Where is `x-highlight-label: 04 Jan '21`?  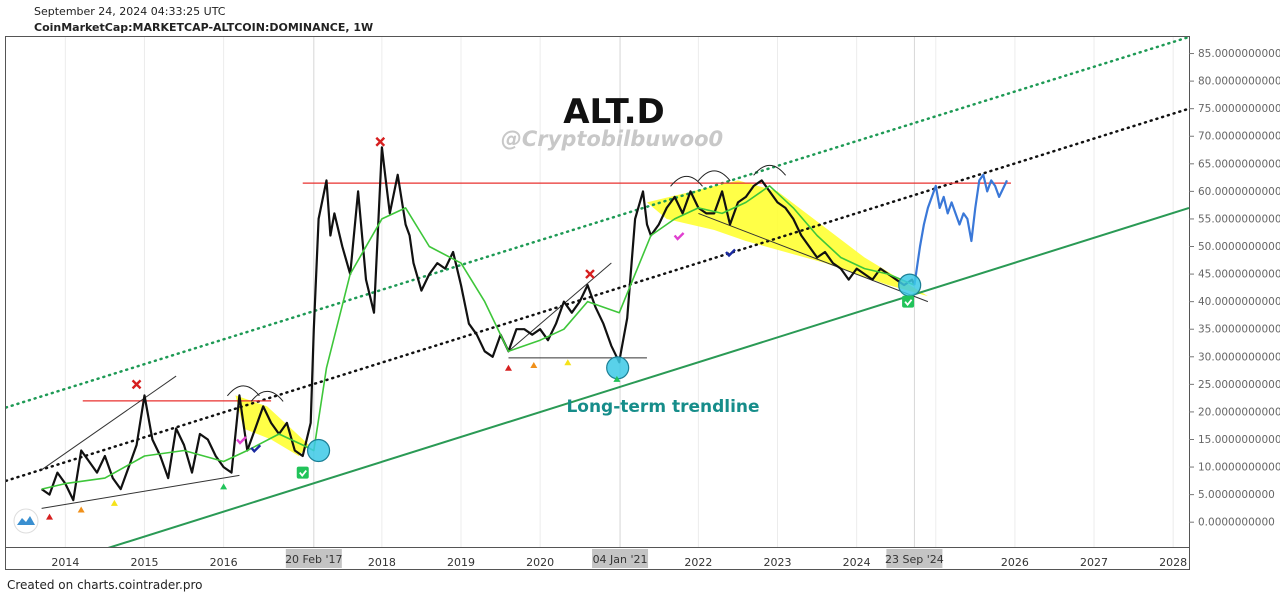 x-highlight-label: 04 Jan '21 is located at coordinates (620, 559).